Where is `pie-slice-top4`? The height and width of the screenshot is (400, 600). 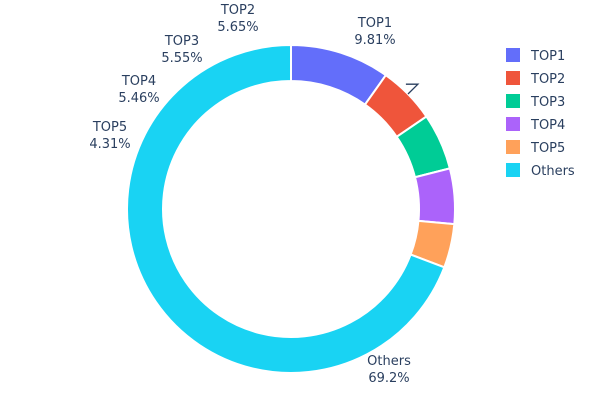
pie-slice-top4 is located at coordinates (434, 196).